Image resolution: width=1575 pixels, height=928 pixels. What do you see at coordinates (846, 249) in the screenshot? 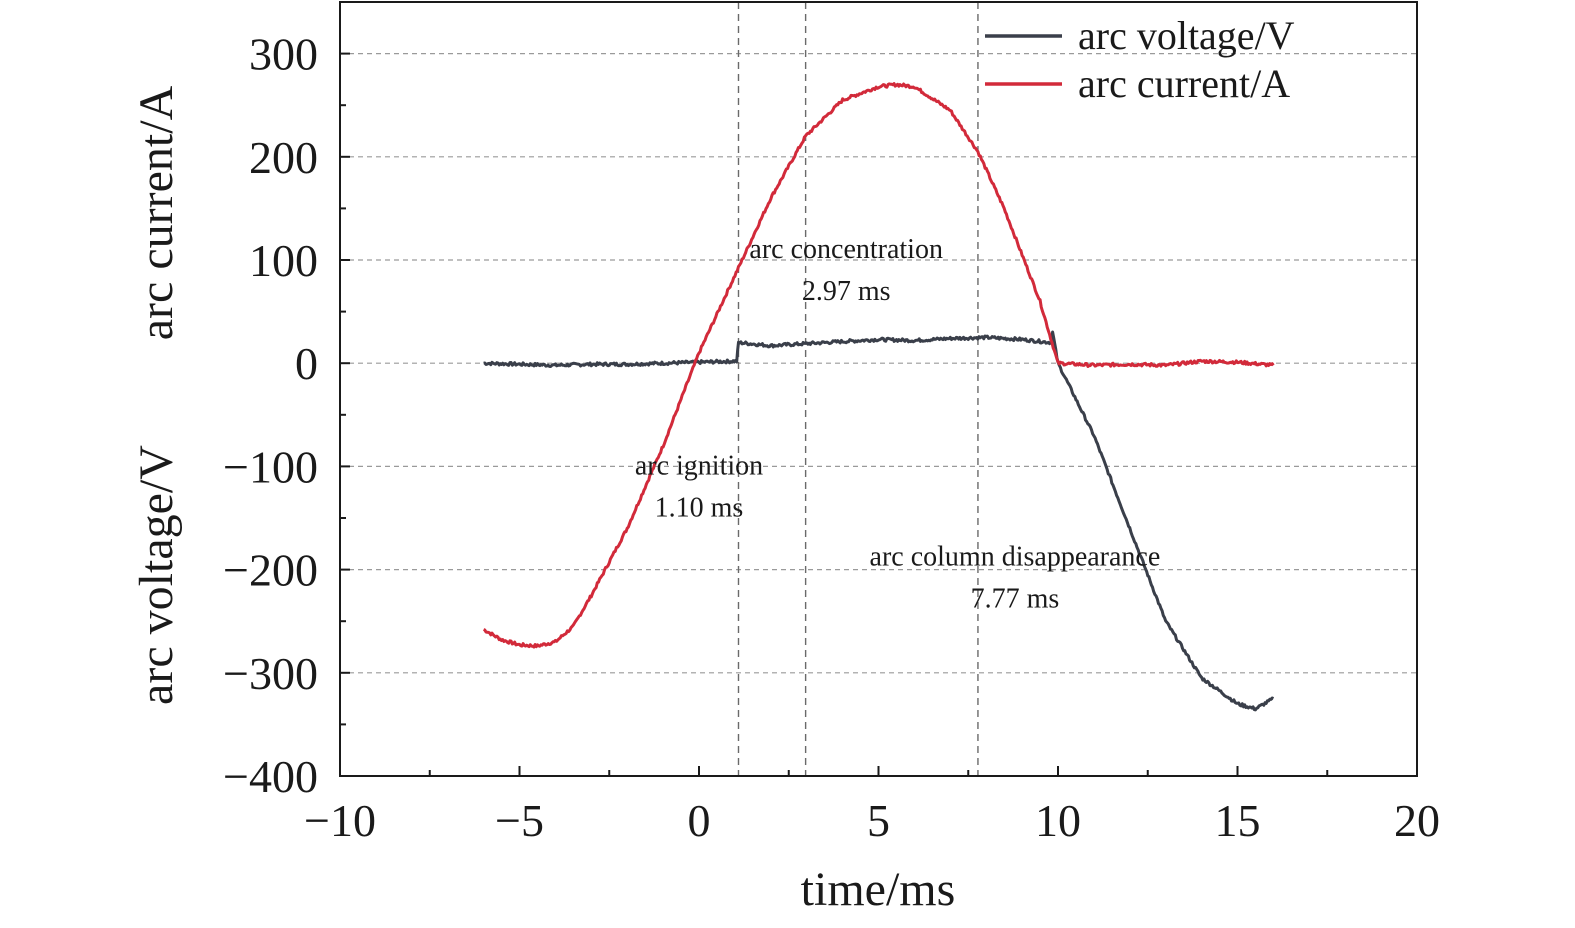
I see `annotation-label: arc concentration` at bounding box center [846, 249].